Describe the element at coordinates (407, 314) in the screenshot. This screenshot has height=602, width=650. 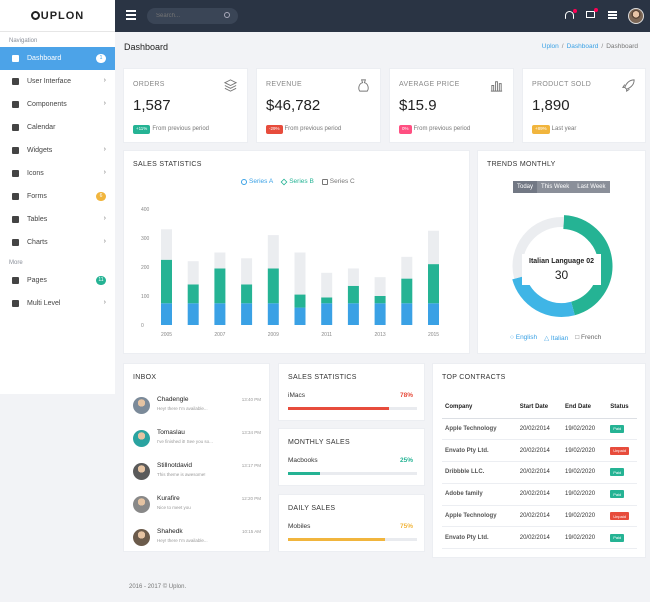
I see `bar-series-a-2014` at that location.